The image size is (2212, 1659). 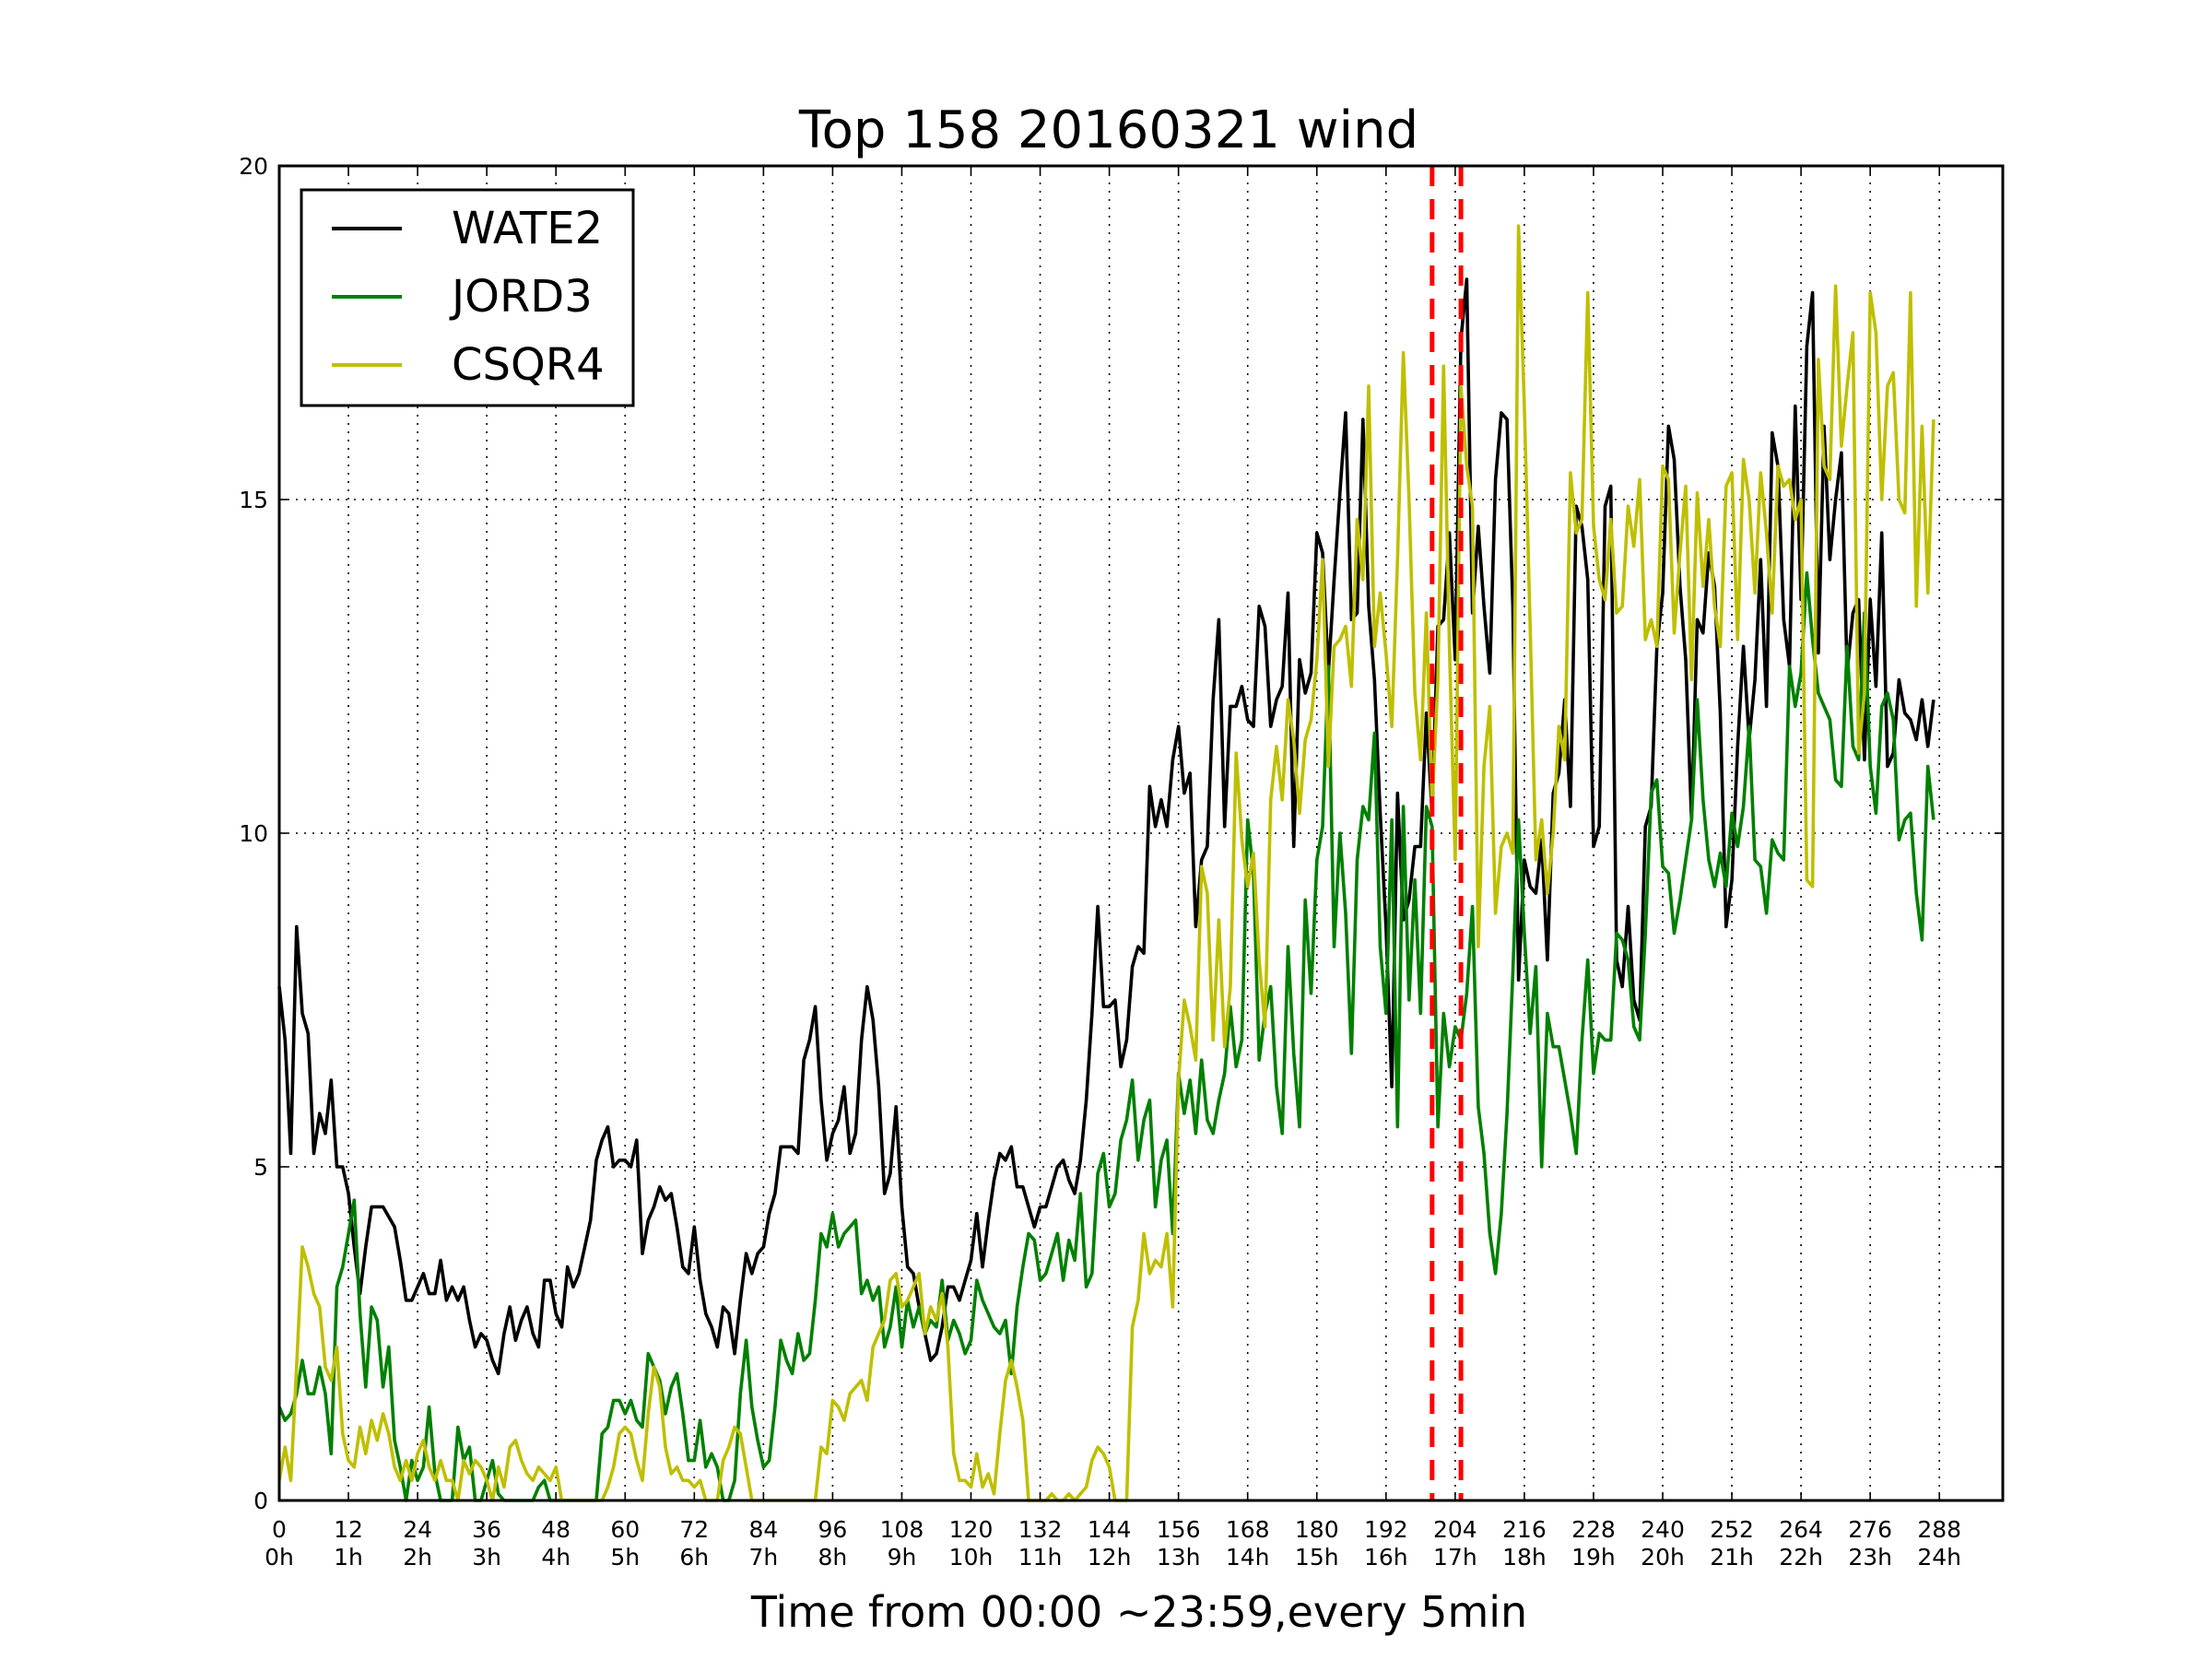 I want to click on x-tick-label: 60, so click(x=625, y=1529).